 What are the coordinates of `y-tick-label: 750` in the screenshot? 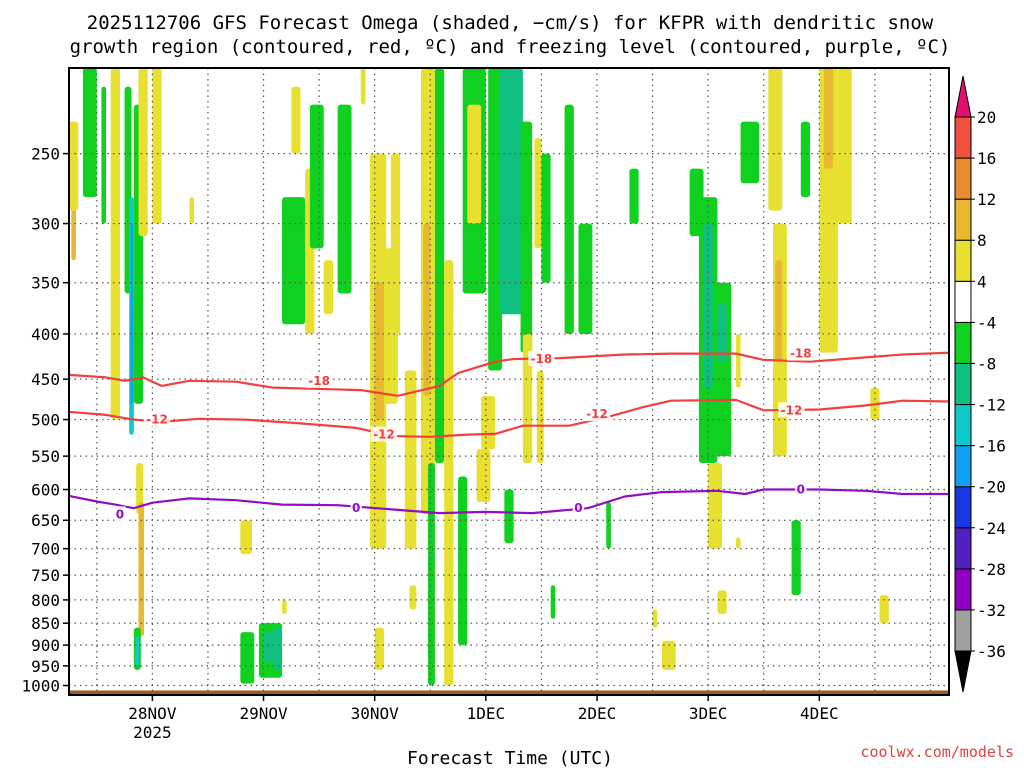 It's located at (45, 575).